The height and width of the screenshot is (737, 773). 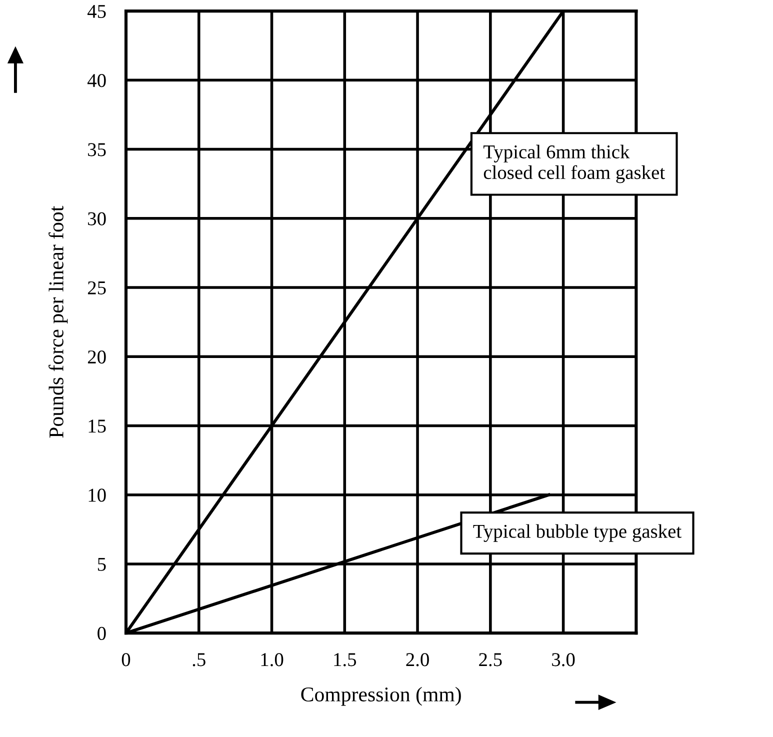 What do you see at coordinates (97, 149) in the screenshot?
I see `y-tick-label: 35` at bounding box center [97, 149].